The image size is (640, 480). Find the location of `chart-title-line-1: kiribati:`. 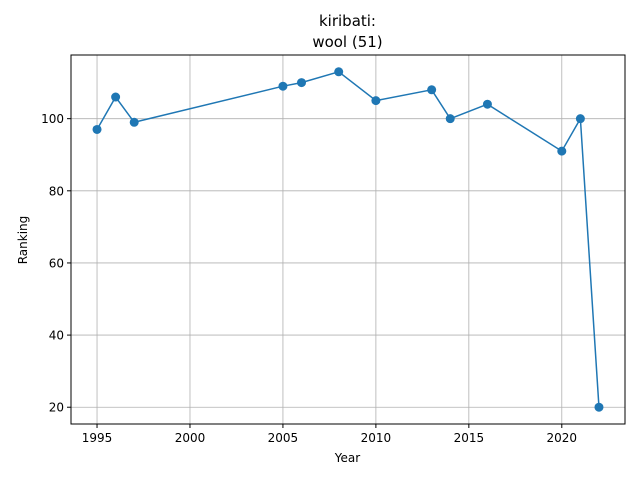

chart-title-line-1: kiribati: is located at coordinates (347, 21).